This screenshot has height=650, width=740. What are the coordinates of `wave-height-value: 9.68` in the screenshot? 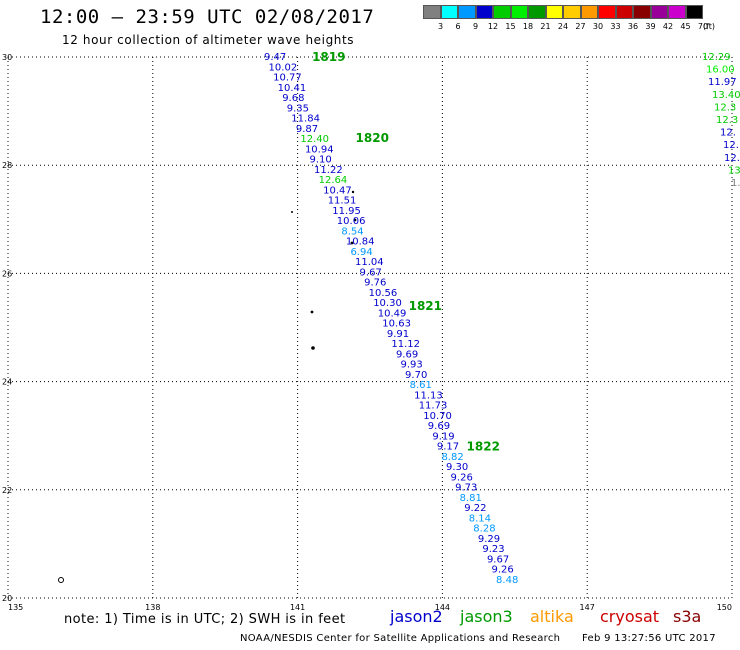 It's located at (293, 98).